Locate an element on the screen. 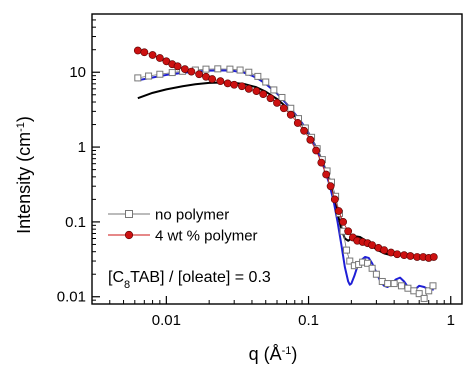 The height and width of the screenshot is (368, 472). legend-marker-polymer is located at coordinates (129, 235).